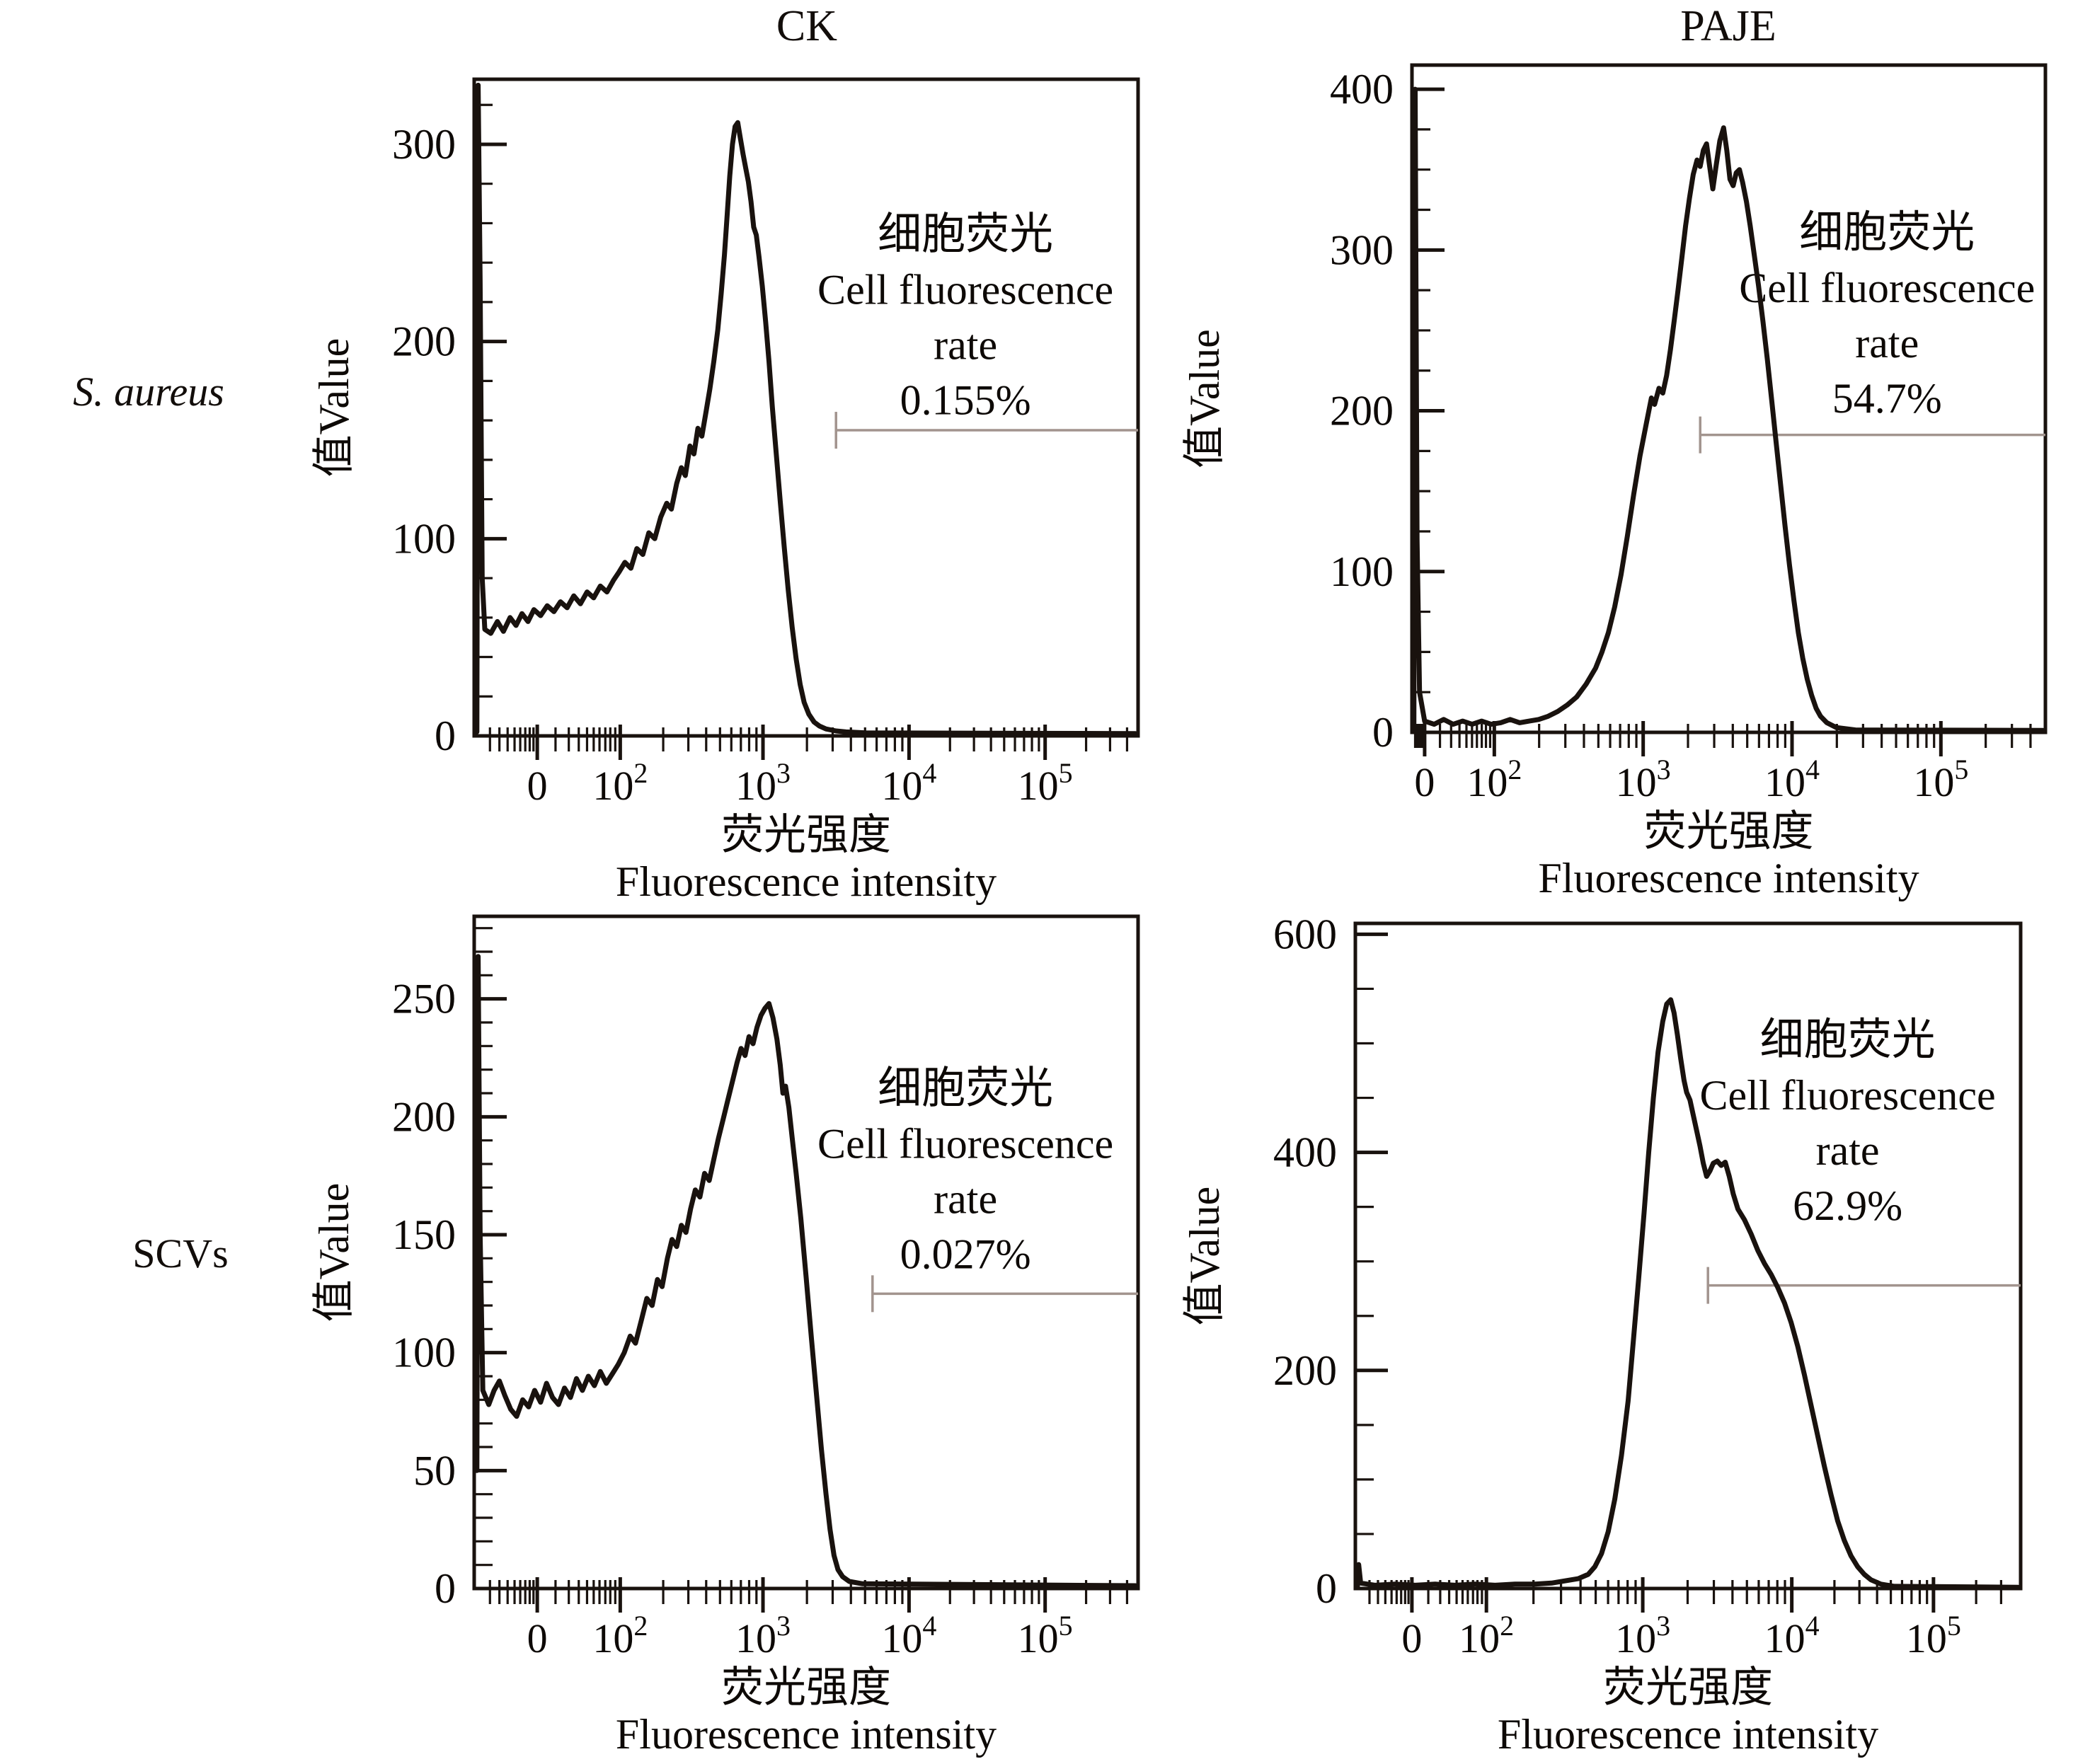 Image resolution: width=2090 pixels, height=1764 pixels. Describe the element at coordinates (424, 1234) in the screenshot. I see `y-tick-label: 150` at that location.